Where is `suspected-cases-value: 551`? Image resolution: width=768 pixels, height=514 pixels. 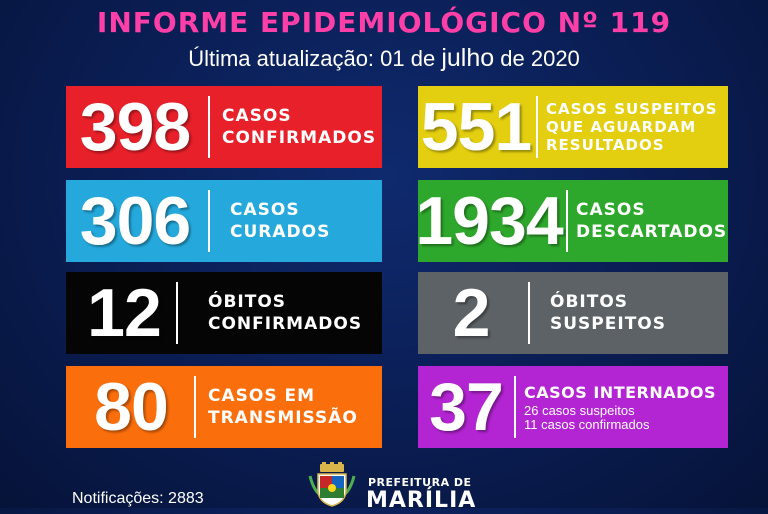
suspected-cases-value: 551 is located at coordinates (476, 127).